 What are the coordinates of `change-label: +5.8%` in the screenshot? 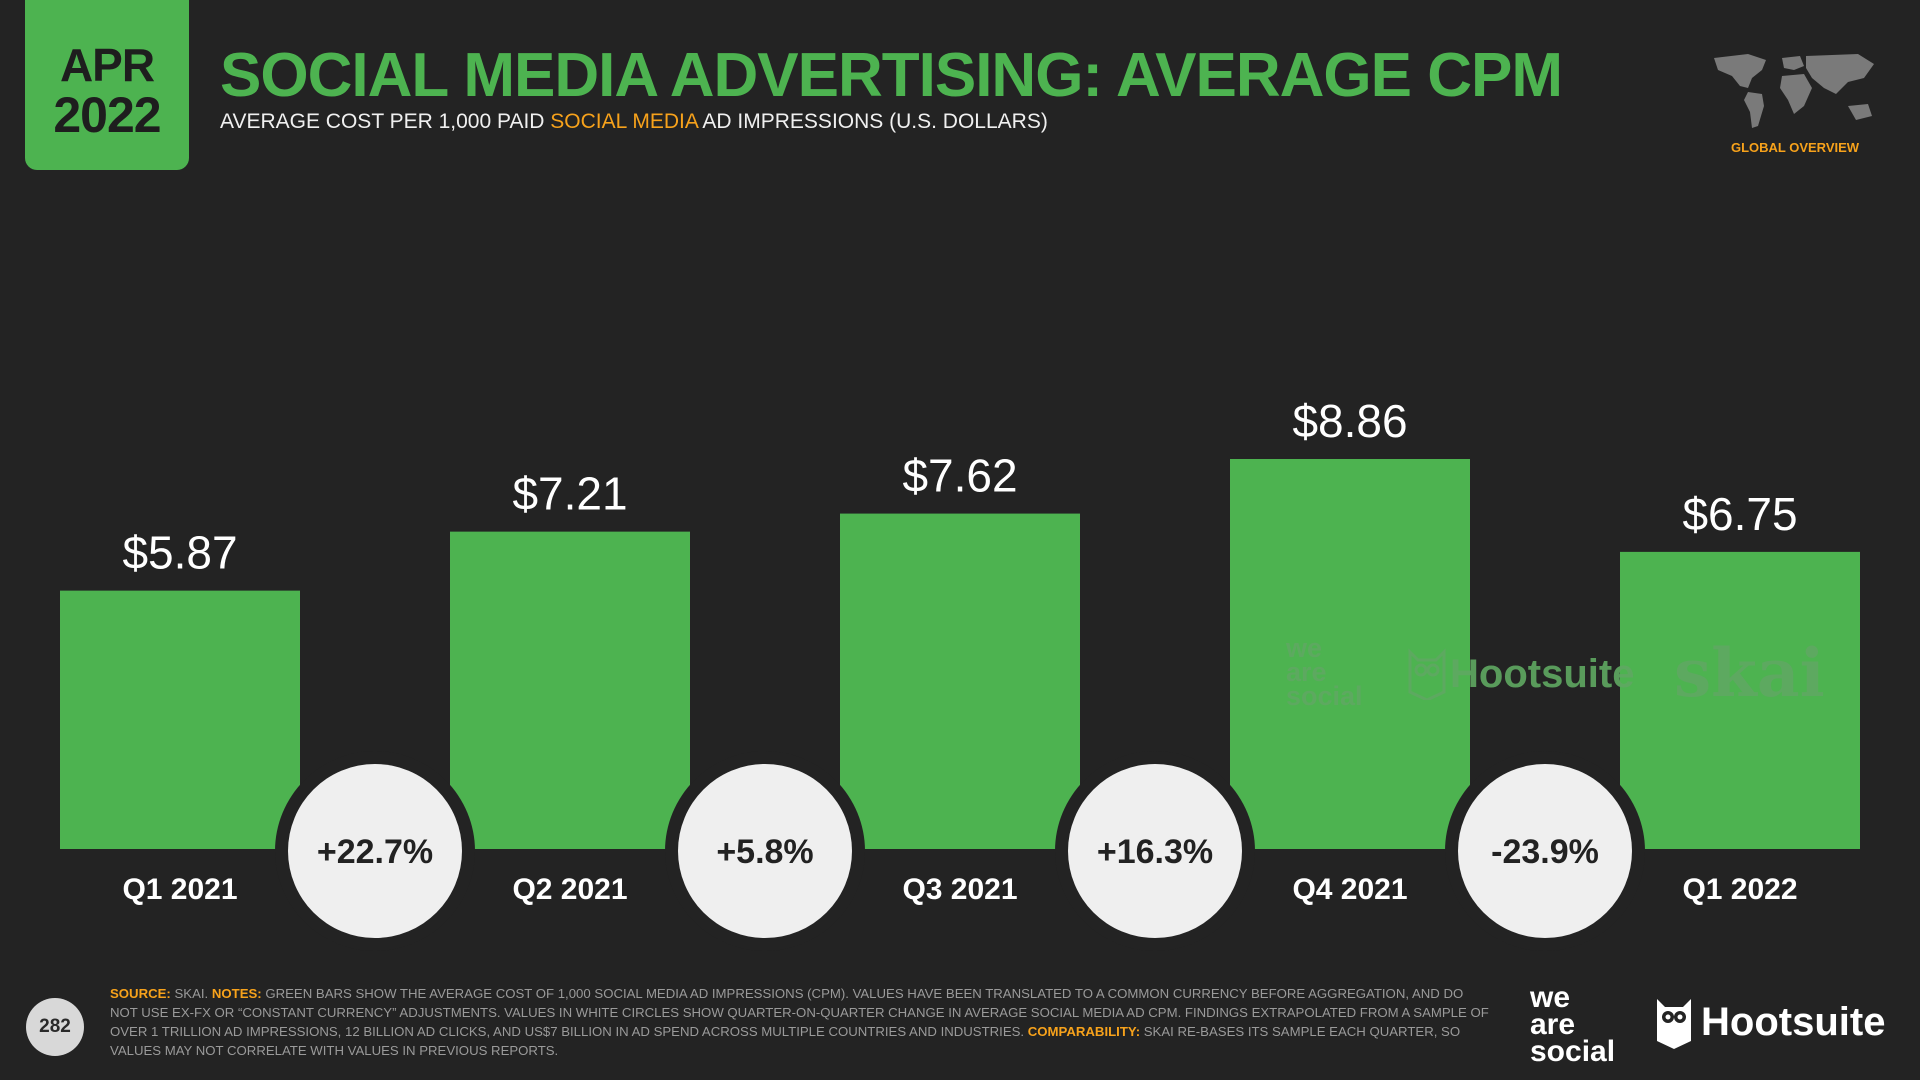 It's located at (764, 852).